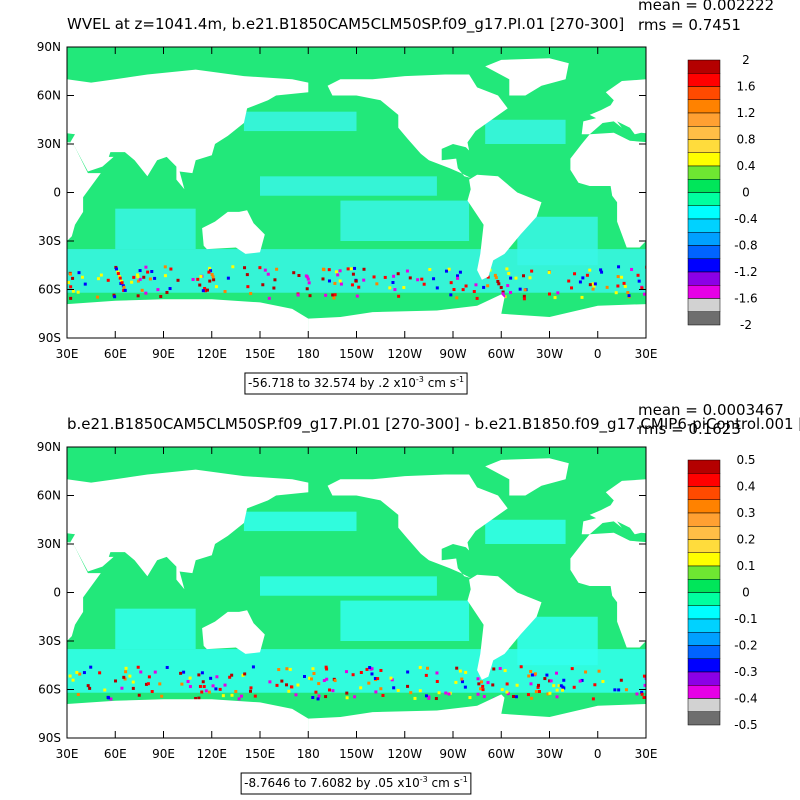 This screenshot has height=800, width=800. What do you see at coordinates (49, 241) in the screenshot?
I see `lat-label: 30S` at bounding box center [49, 241].